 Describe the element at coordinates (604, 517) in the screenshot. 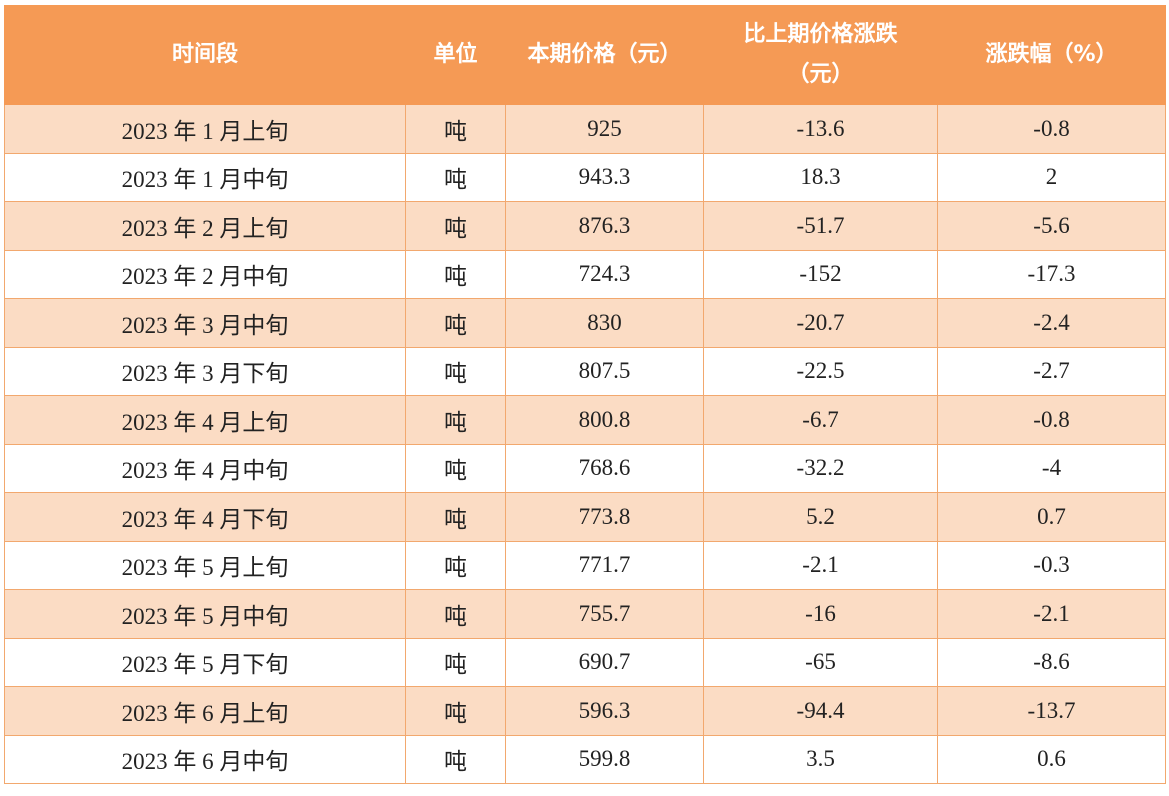

I see `table-cell: 773.8` at that location.